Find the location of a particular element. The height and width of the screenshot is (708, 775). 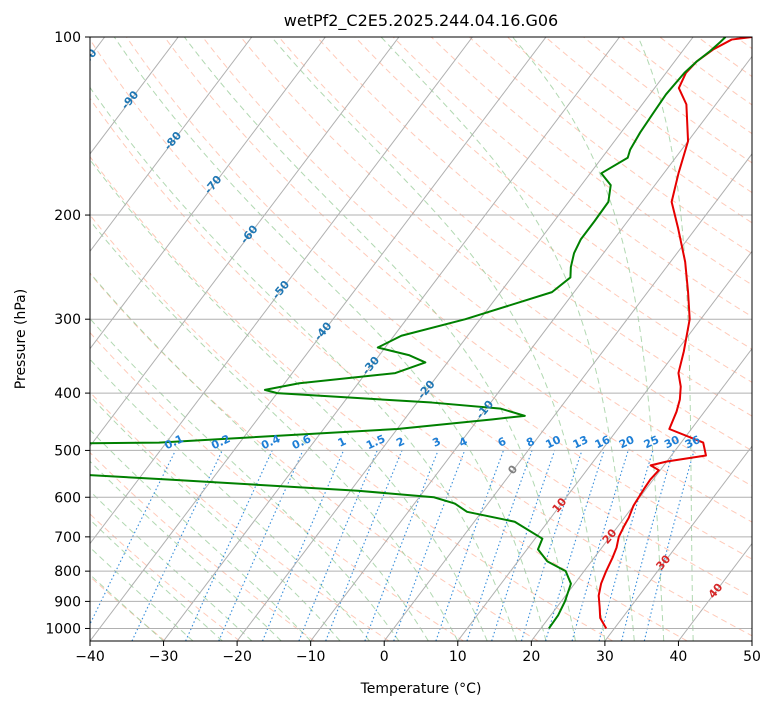

mixing-ratio-label: 10 is located at coordinates (554, 442).